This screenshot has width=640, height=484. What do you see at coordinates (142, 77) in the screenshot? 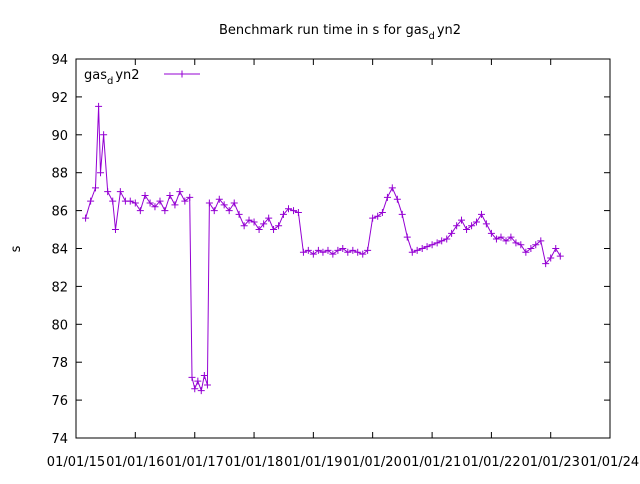
I see `legend: gasd yn2` at bounding box center [142, 77].